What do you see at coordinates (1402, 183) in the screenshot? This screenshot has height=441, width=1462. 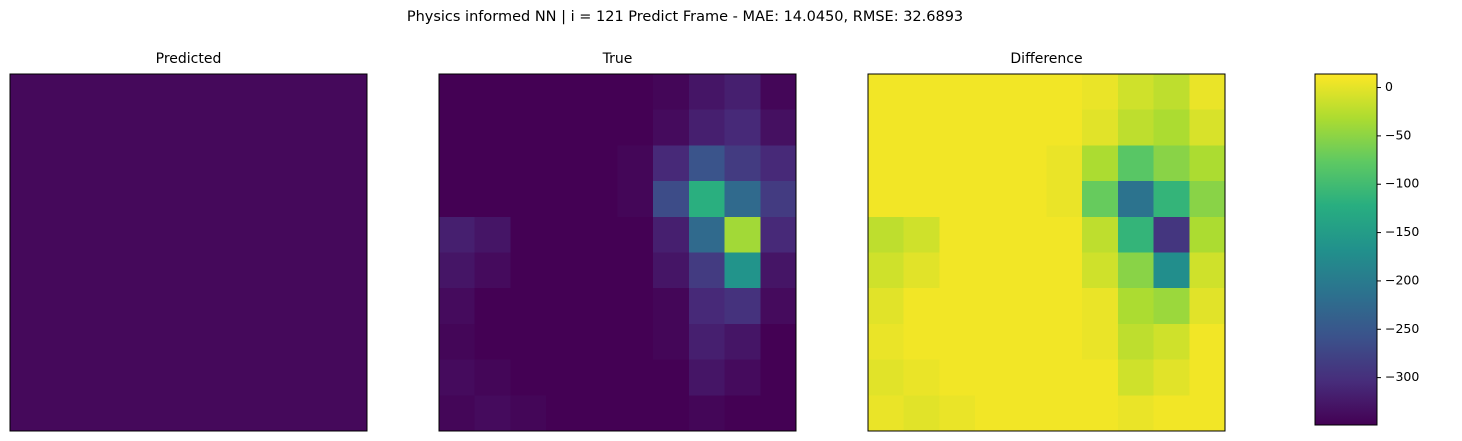 I see `colorbar-tick-label: −100` at bounding box center [1402, 183].